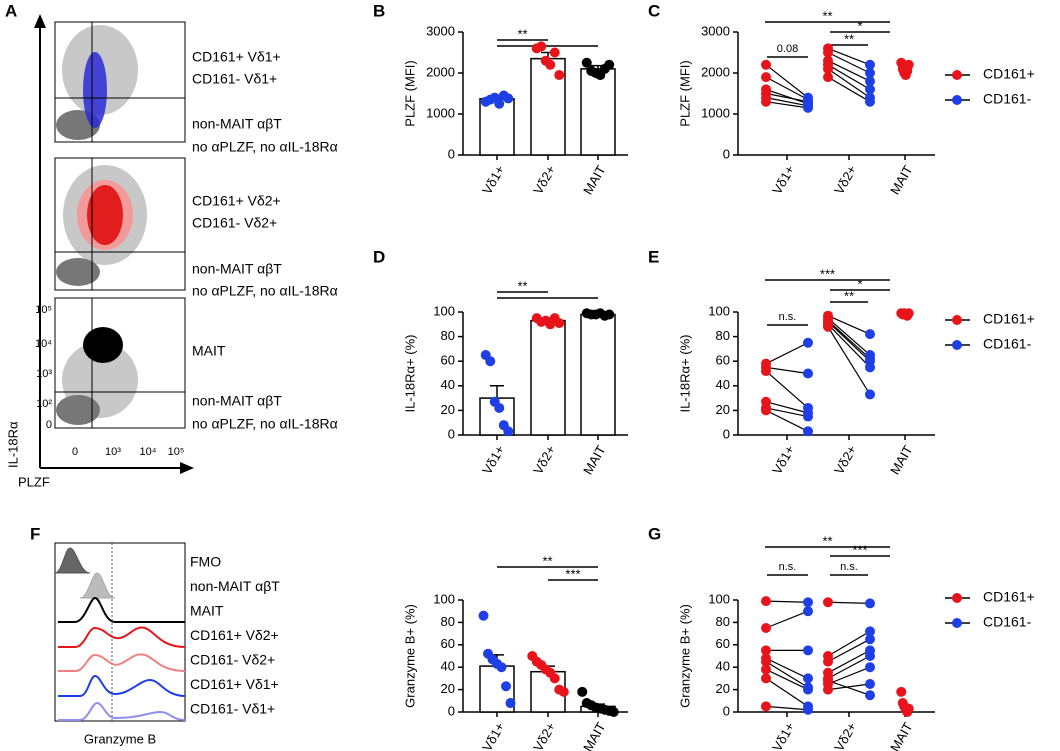  Describe the element at coordinates (205, 562) in the screenshot. I see `histogram-label: FMO` at that location.